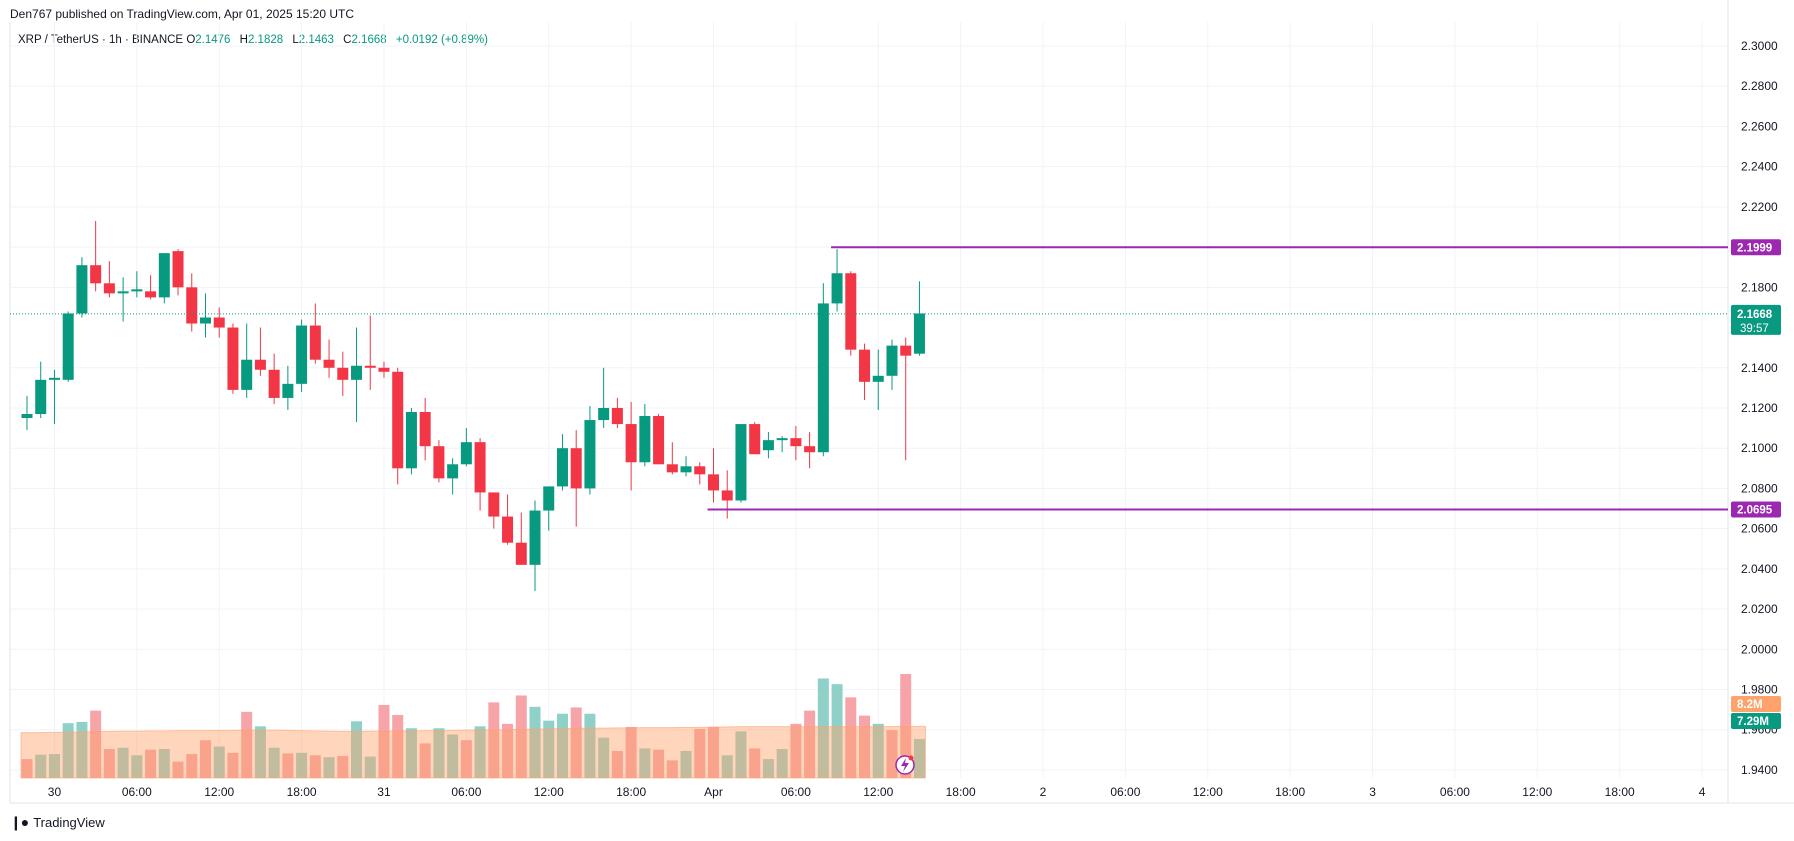 This screenshot has height=841, width=1794. I want to click on volume-ma-tag: 8.2M, so click(1756, 704).